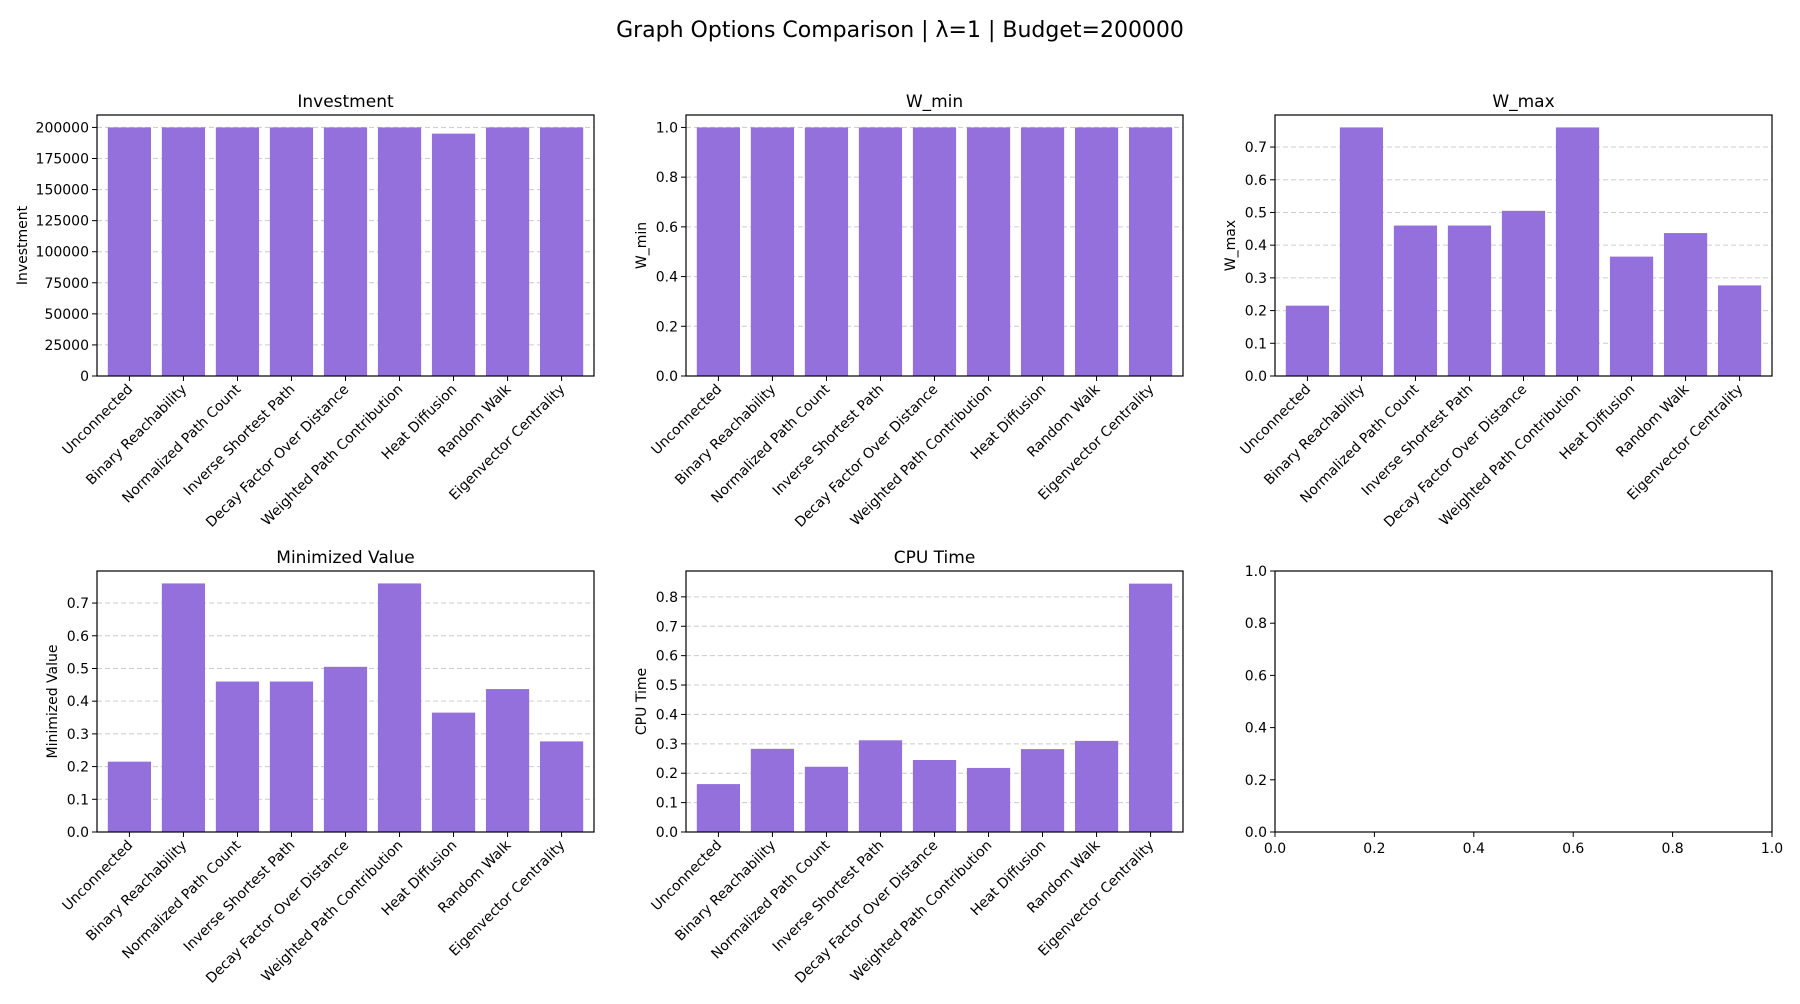  Describe the element at coordinates (1256, 344) in the screenshot. I see `chart-3-ytick-label: 0.1` at that location.